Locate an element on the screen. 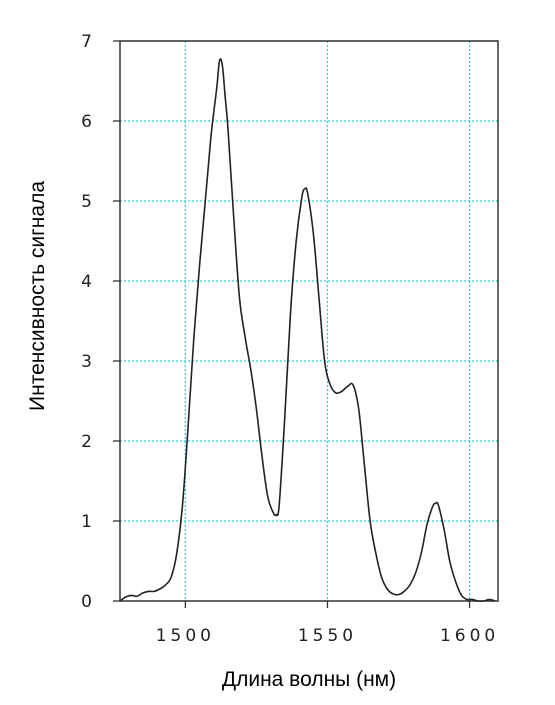 Image resolution: width=555 pixels, height=705 pixels. y-tick-label: 6 is located at coordinates (86, 122).